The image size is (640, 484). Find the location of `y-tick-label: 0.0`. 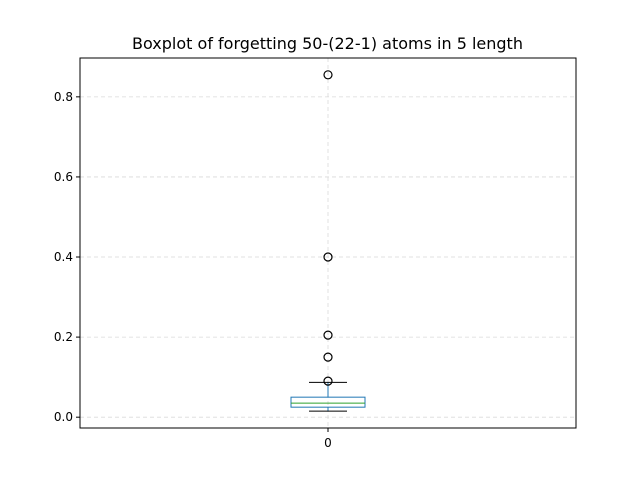

y-tick-label: 0.0 is located at coordinates (63, 417).